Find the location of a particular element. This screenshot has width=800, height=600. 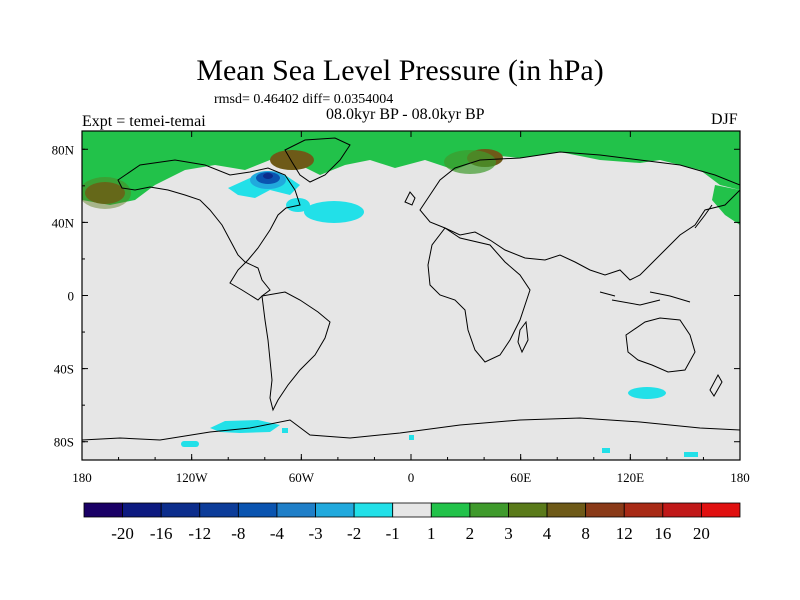

lon-tick-label: 120E is located at coordinates (631, 477).